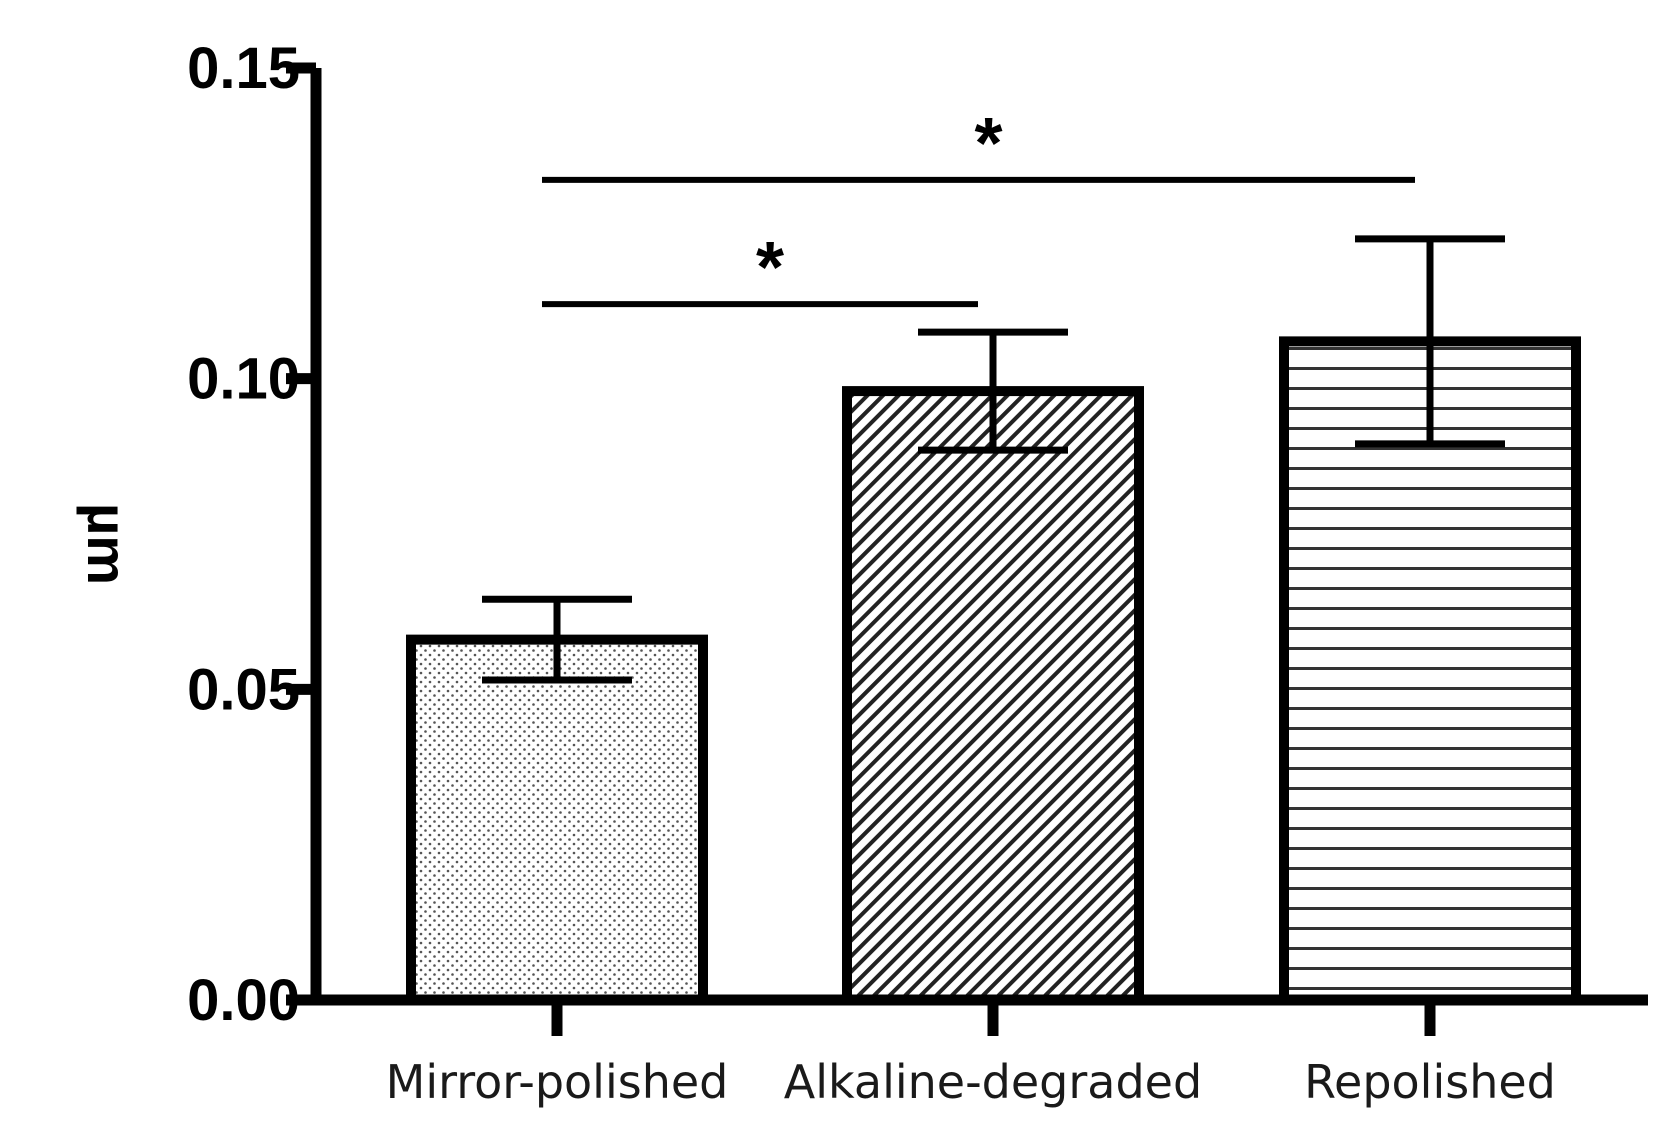  Describe the element at coordinates (243, 379) in the screenshot. I see `y-tick-label-2: 0.10` at that location.